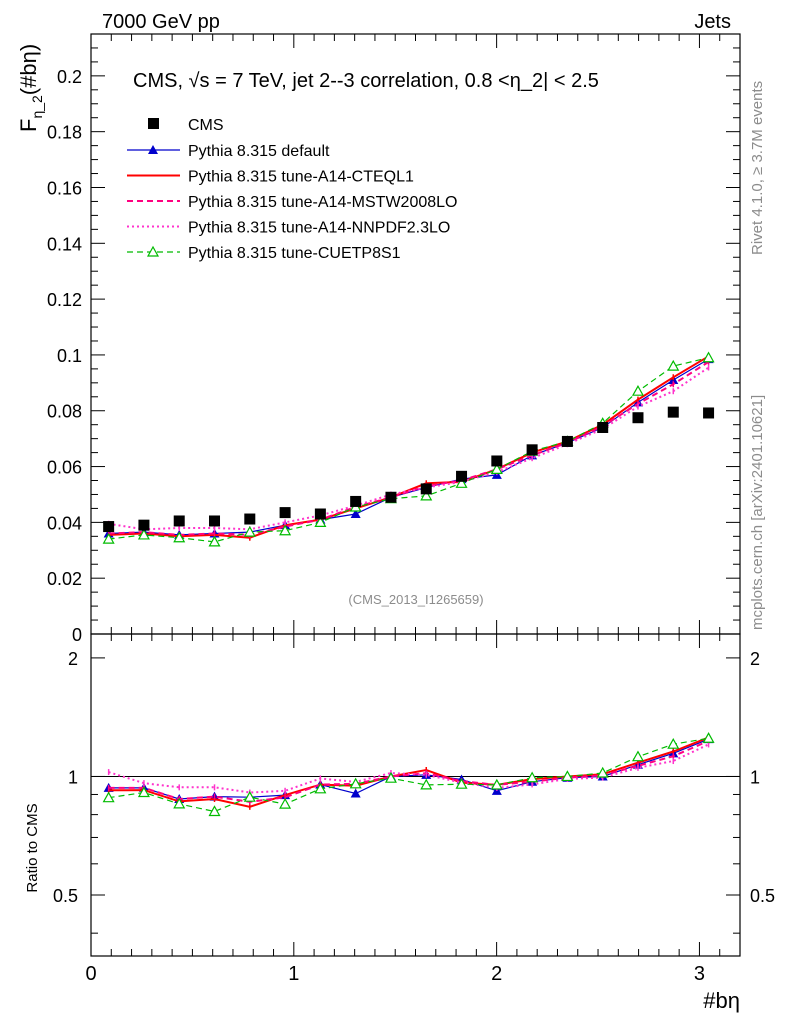 The width and height of the screenshot is (786, 1024). I want to click on y-axis-label-arg: (#bη), so click(28, 69).